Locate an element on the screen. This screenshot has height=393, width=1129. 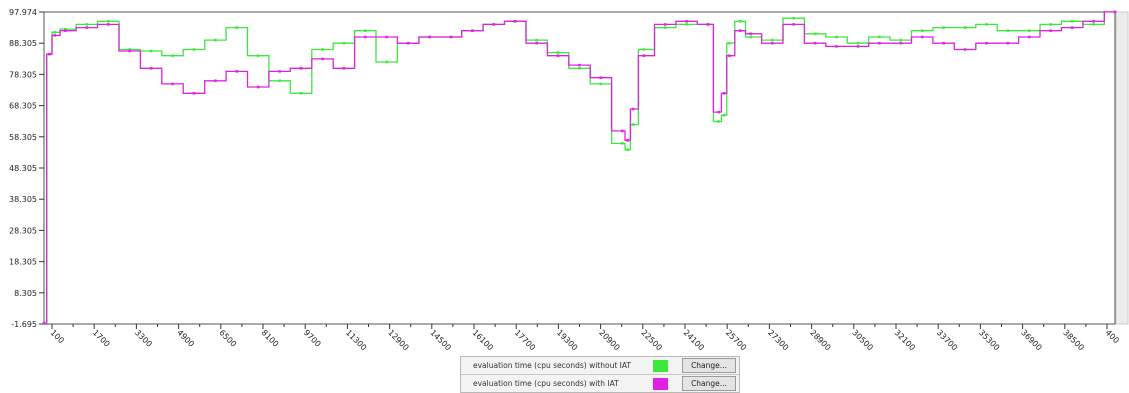
y-tick-label: 18.305 is located at coordinates (23, 262).